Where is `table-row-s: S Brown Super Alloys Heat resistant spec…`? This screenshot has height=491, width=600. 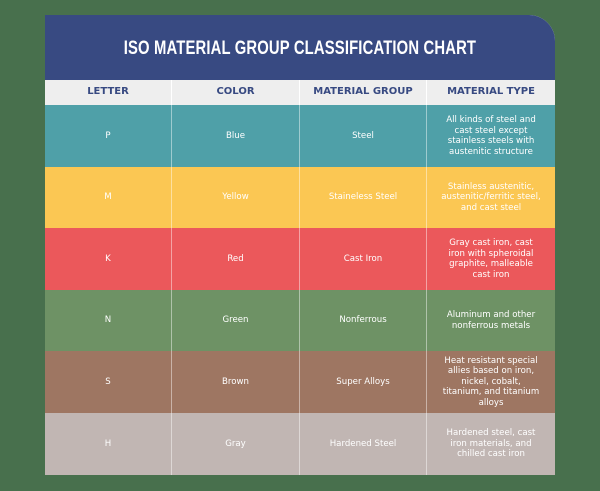 table-row-s: S Brown Super Alloys Heat resistant spec… is located at coordinates (300, 382).